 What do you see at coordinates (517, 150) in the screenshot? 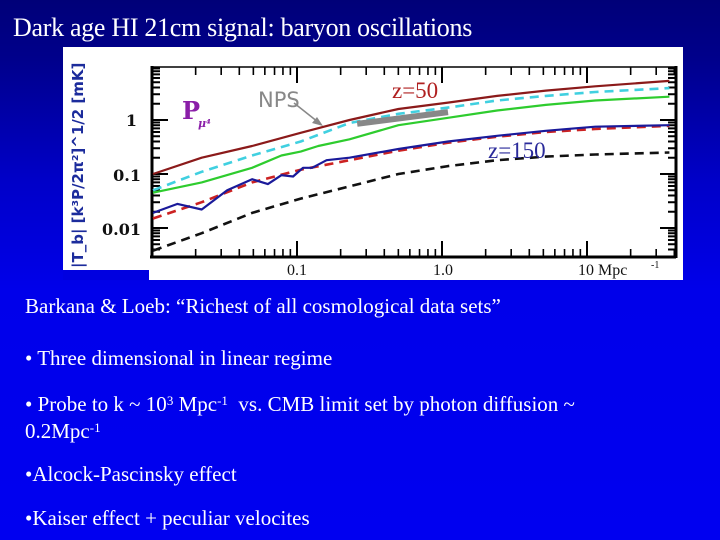
I see `z150-label: z=150` at bounding box center [517, 150].